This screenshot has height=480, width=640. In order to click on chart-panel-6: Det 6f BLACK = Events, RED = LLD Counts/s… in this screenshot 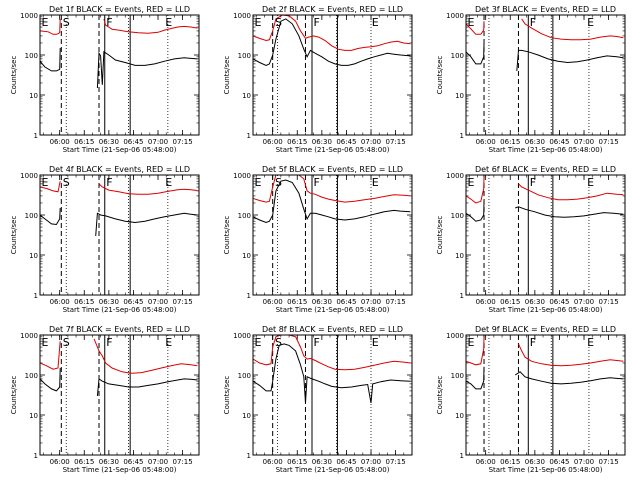, I will do `click(531, 239)`.